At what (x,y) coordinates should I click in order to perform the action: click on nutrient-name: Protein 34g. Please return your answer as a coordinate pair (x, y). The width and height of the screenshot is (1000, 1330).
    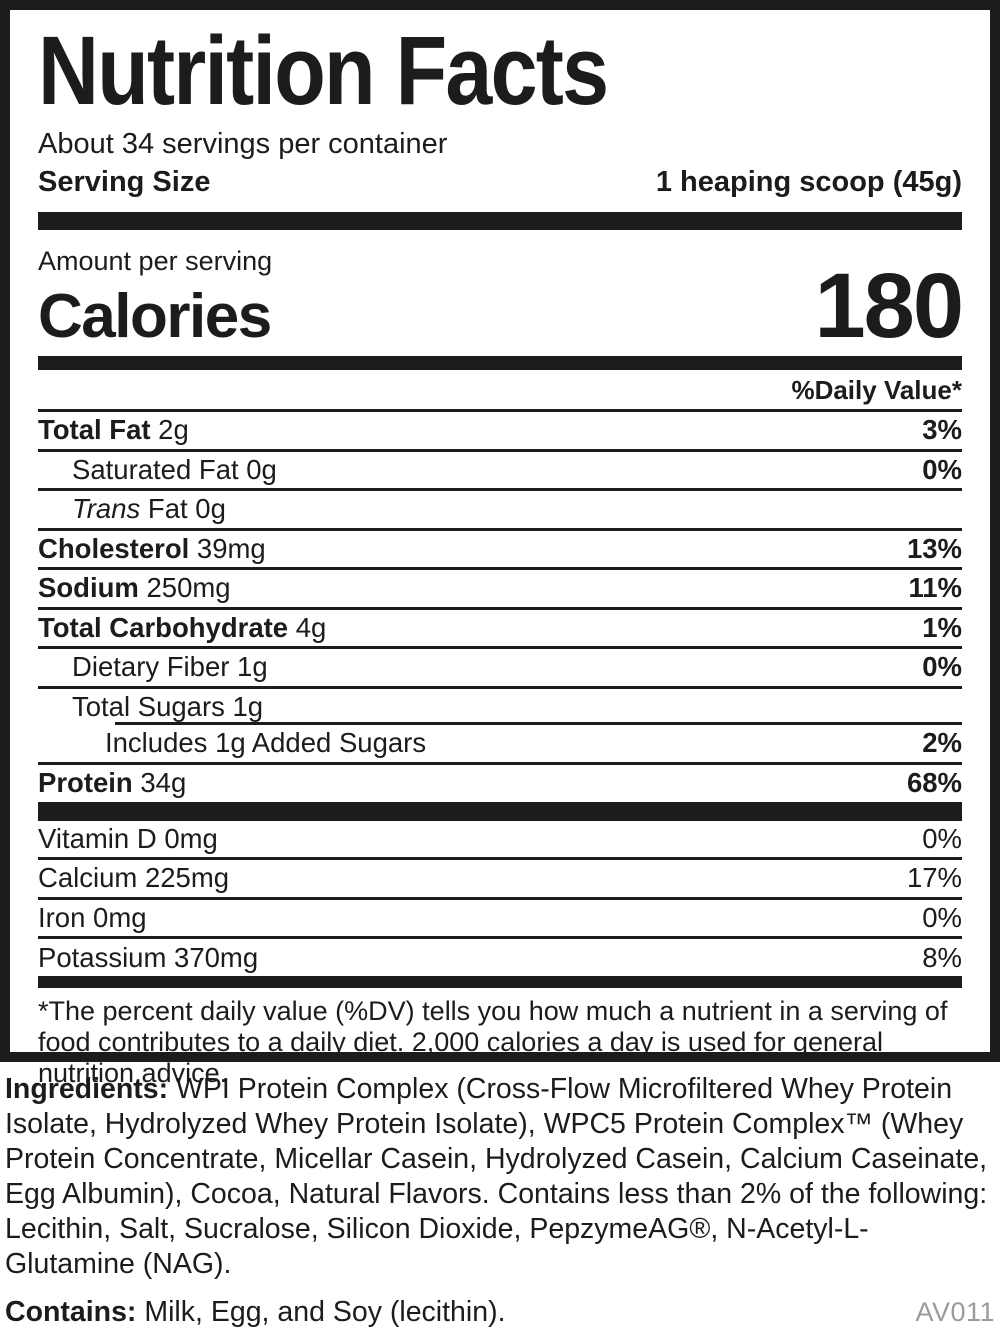
    Looking at the image, I should click on (112, 783).